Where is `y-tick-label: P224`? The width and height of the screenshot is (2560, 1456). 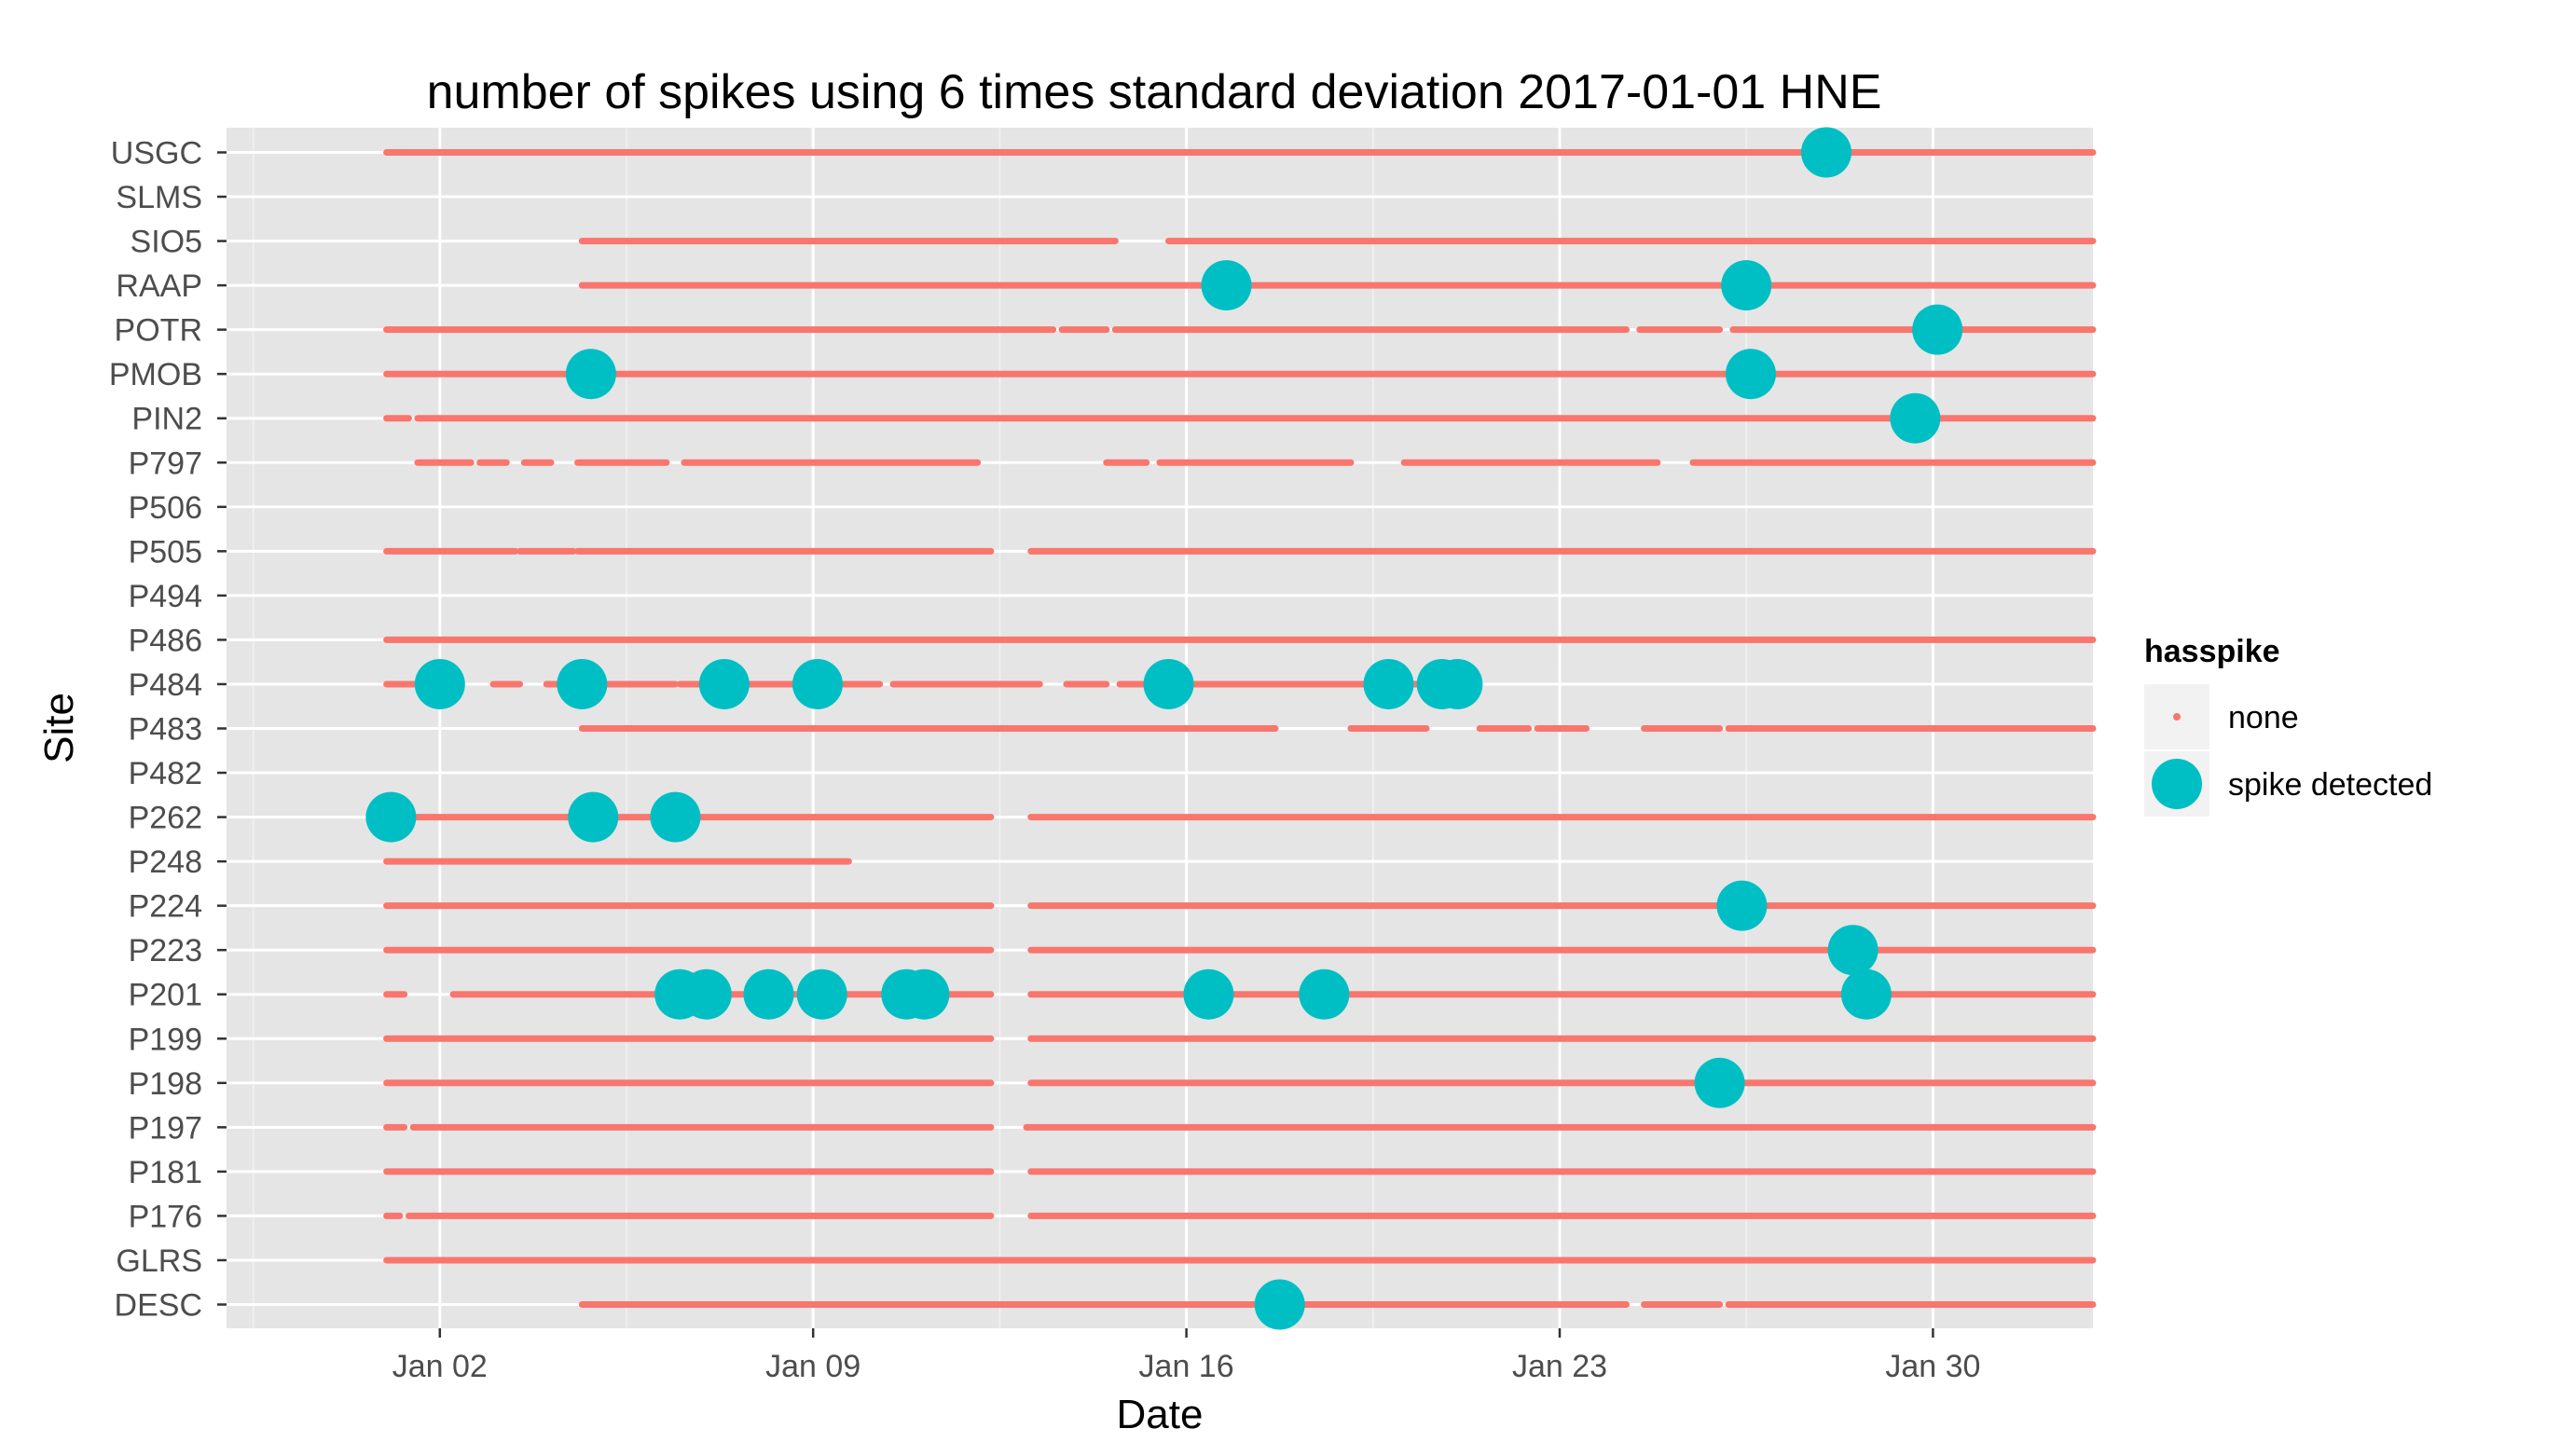
y-tick-label: P224 is located at coordinates (165, 907).